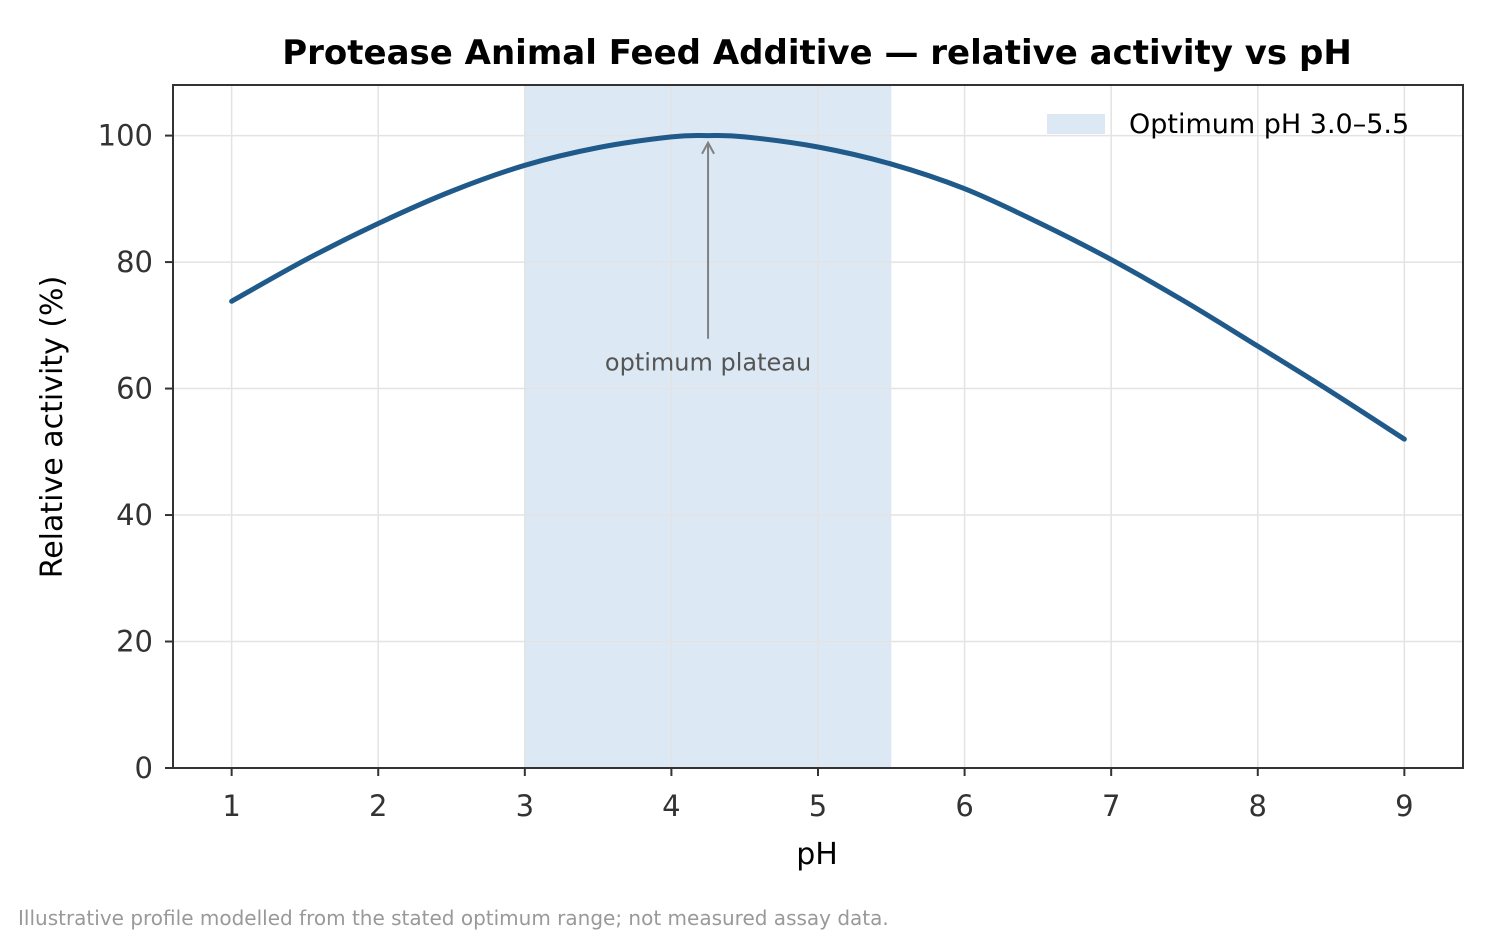 This screenshot has height=937, width=1500. Describe the element at coordinates (1269, 124) in the screenshot. I see `legend-label-optimum: Optimum pH 3.0–5.5` at that location.